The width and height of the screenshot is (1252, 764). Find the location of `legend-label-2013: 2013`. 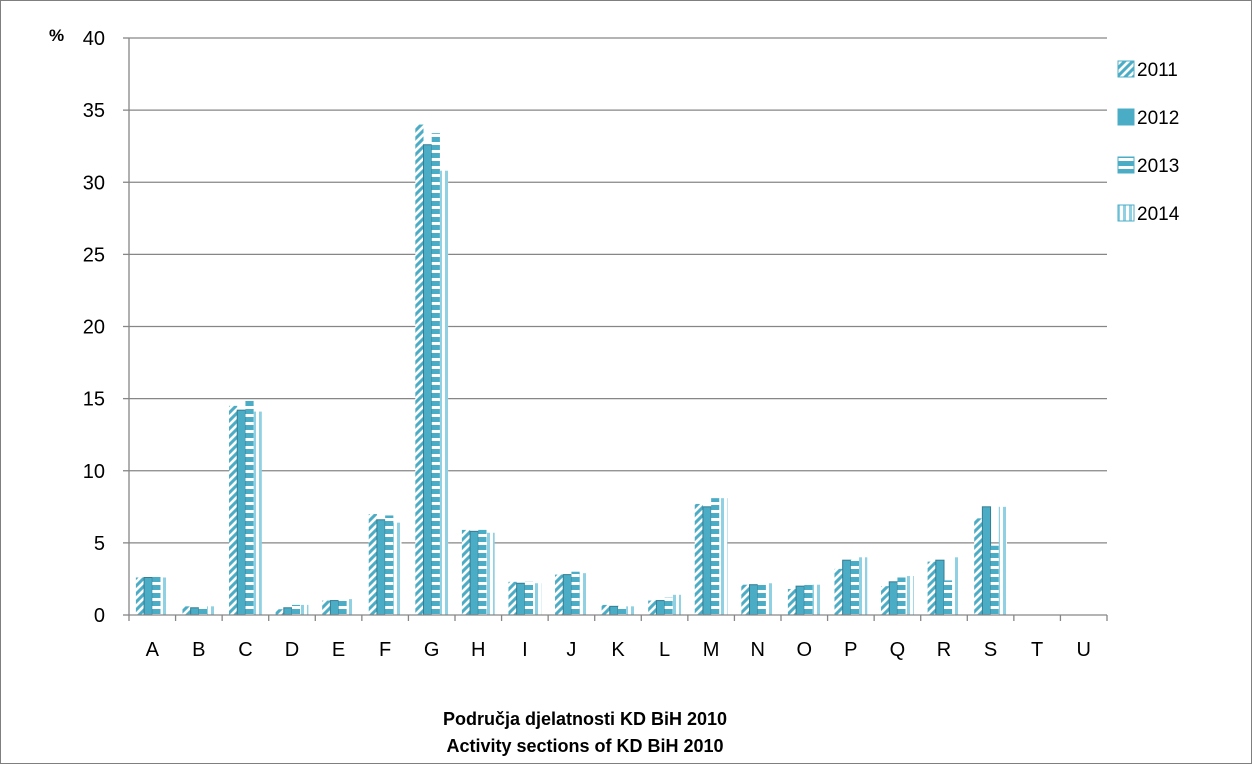

legend-label-2013: 2013 is located at coordinates (1158, 166).